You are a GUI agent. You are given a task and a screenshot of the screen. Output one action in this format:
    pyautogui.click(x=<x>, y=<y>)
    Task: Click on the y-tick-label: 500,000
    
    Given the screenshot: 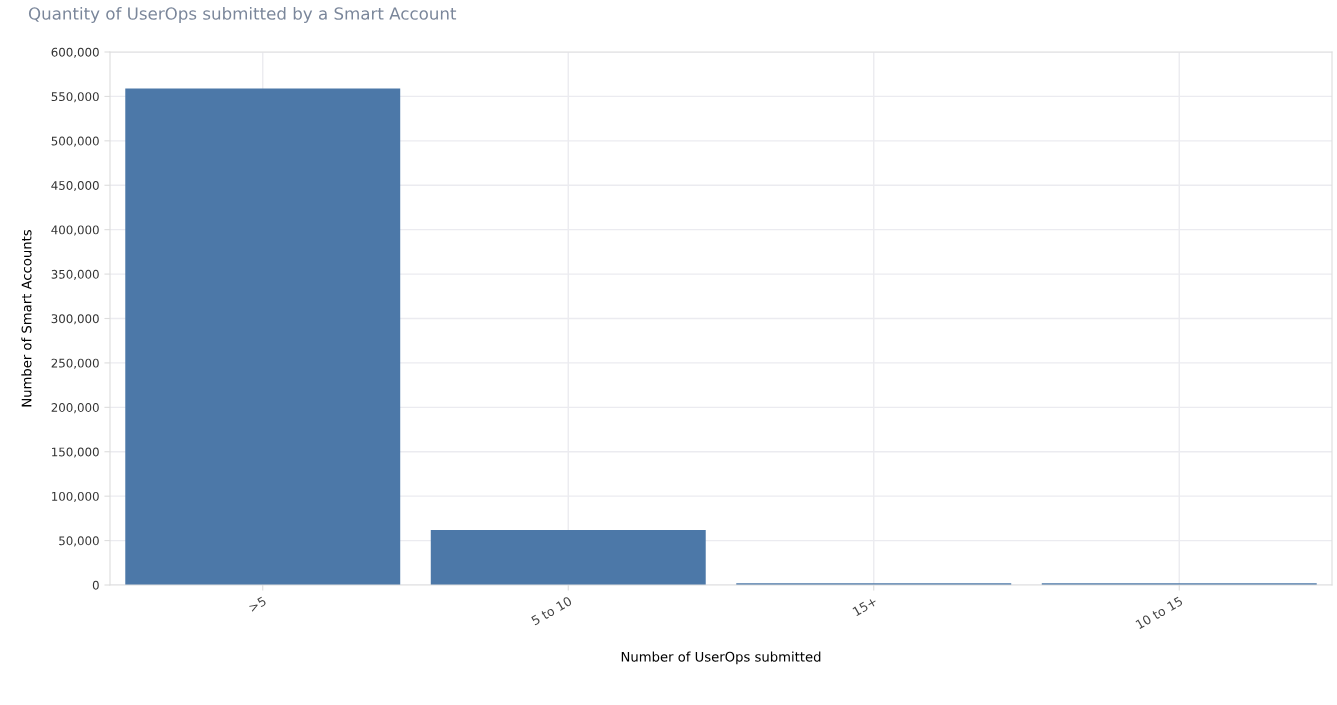 What is the action you would take?
    pyautogui.click(x=75, y=141)
    